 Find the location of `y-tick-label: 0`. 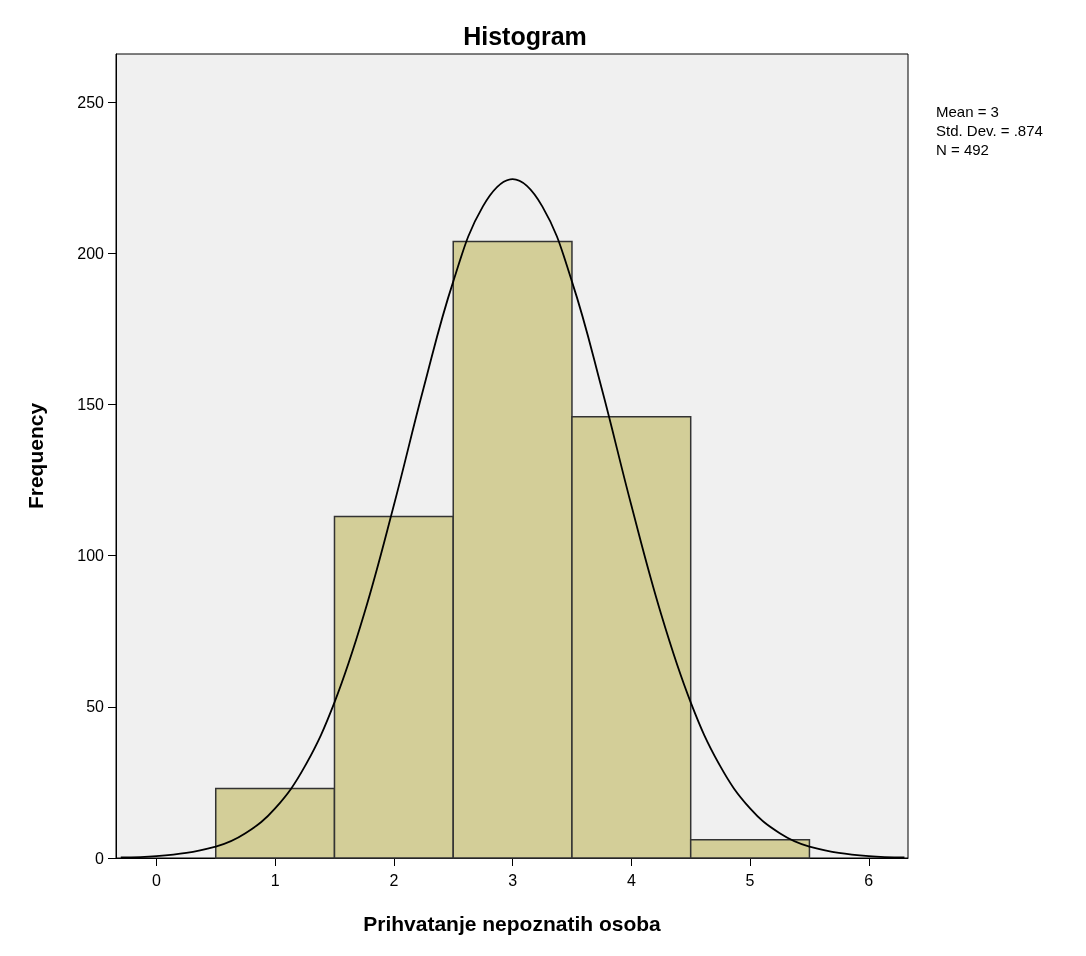

y-tick-label: 0 is located at coordinates (100, 858).